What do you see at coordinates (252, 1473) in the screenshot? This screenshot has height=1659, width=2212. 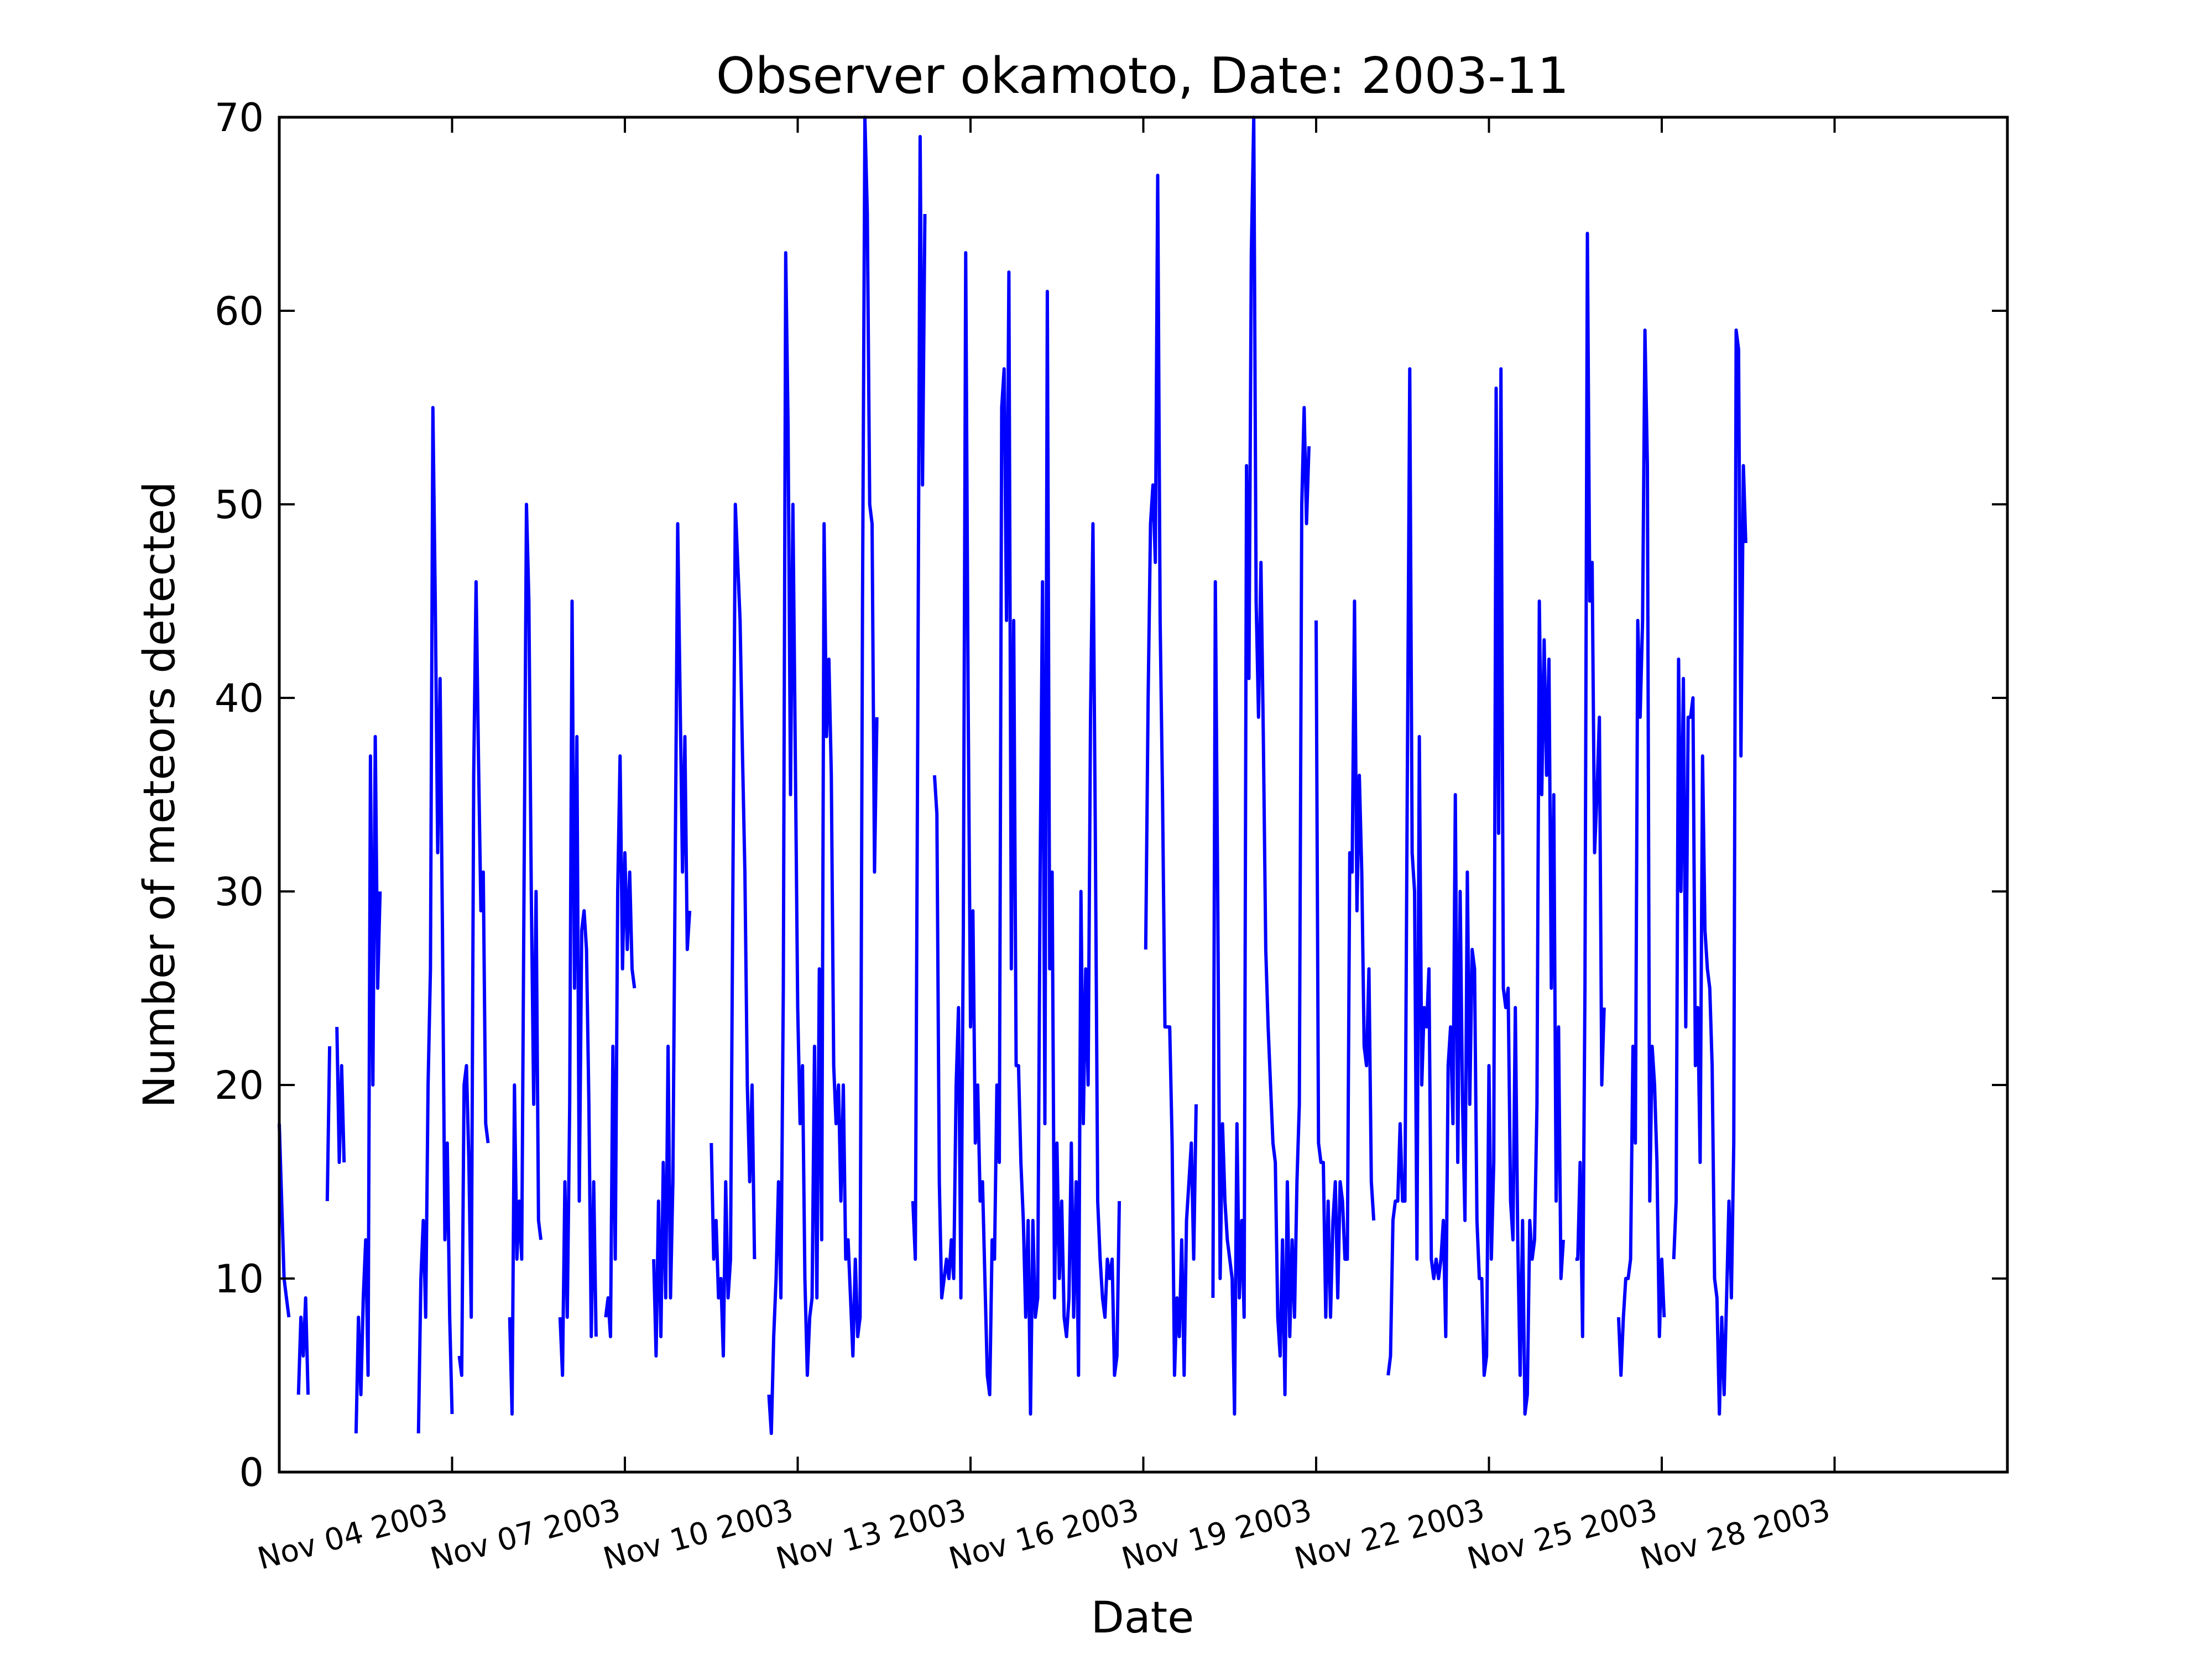 I see `y-tick-label: 0` at bounding box center [252, 1473].